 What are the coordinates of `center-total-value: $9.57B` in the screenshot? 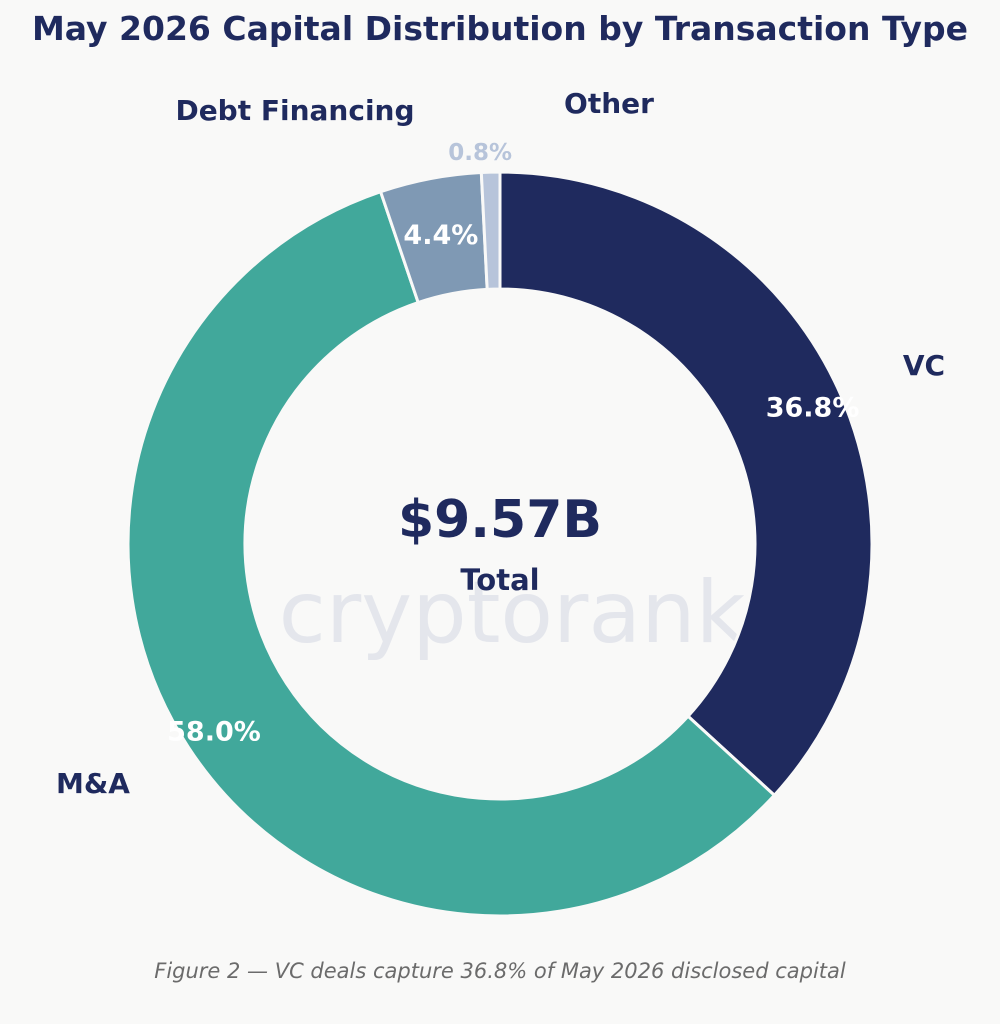 It's located at (500, 520).